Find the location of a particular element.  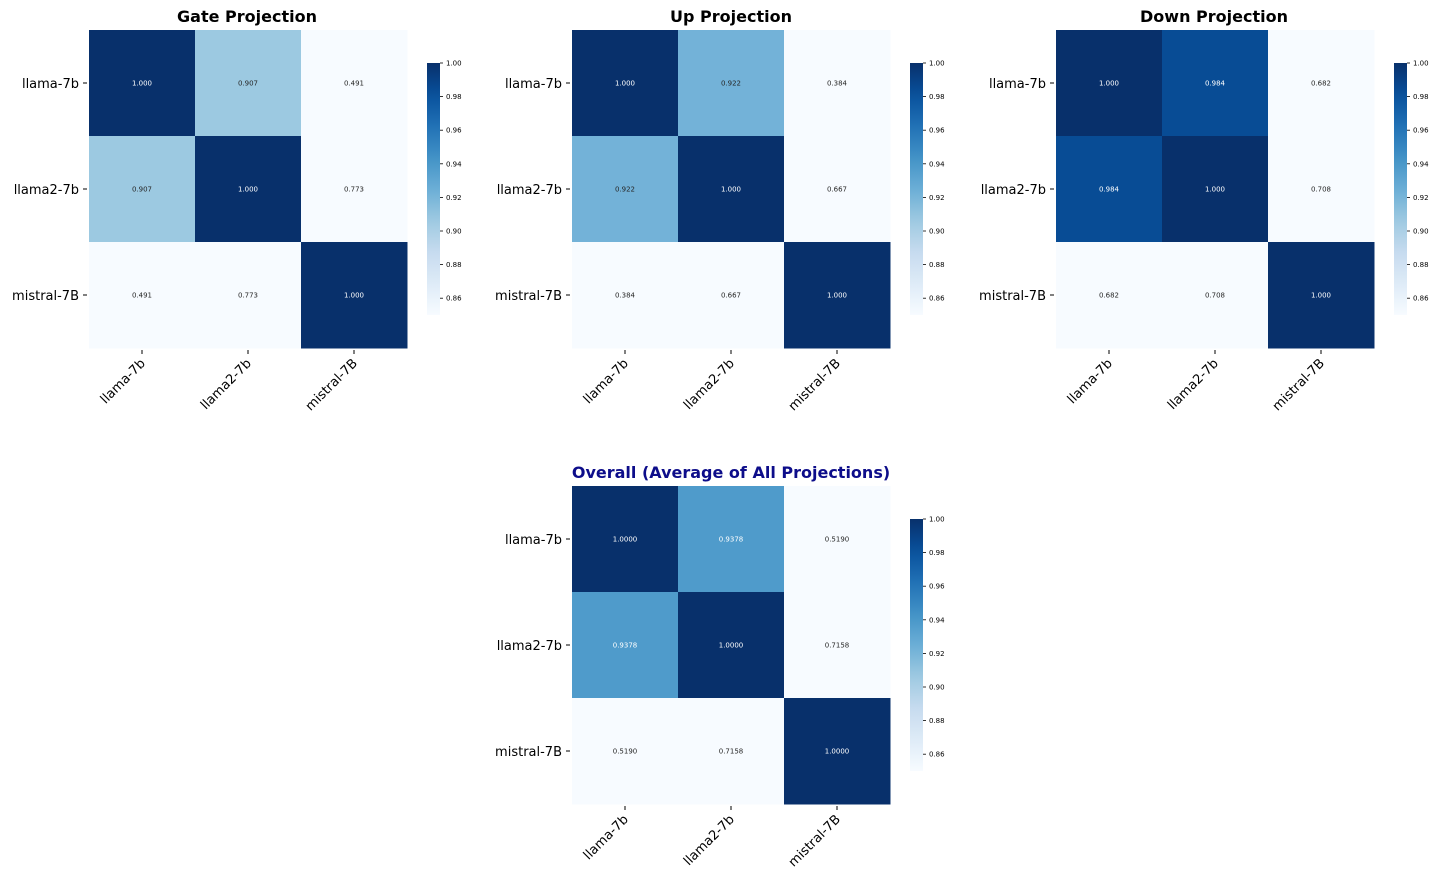

cell-value-label: 0.907 is located at coordinates (248, 84).